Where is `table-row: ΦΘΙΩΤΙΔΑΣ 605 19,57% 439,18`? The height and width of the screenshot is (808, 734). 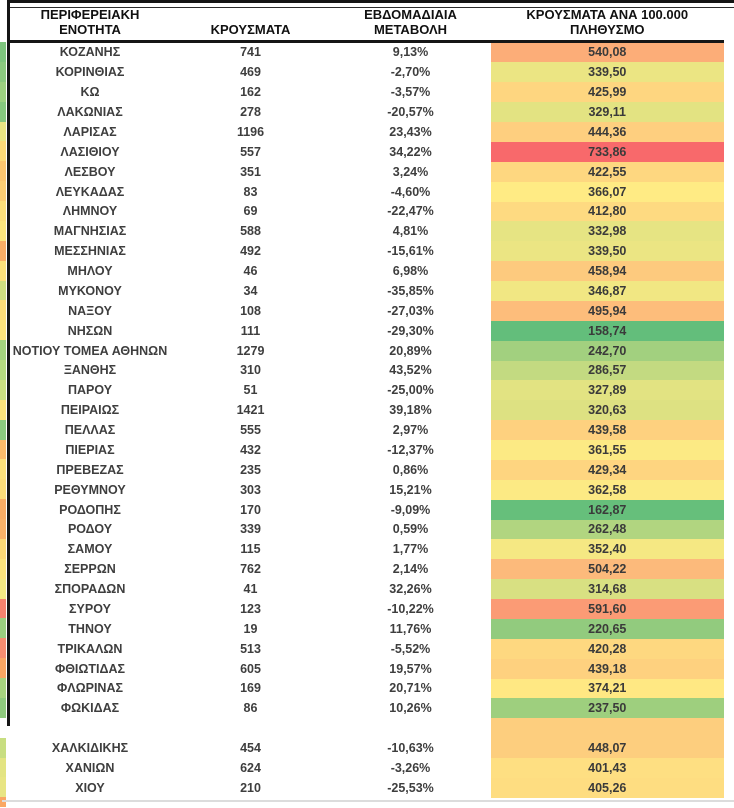 table-row: ΦΘΙΩΤΙΔΑΣ 605 19,57% 439,18 is located at coordinates (367, 668).